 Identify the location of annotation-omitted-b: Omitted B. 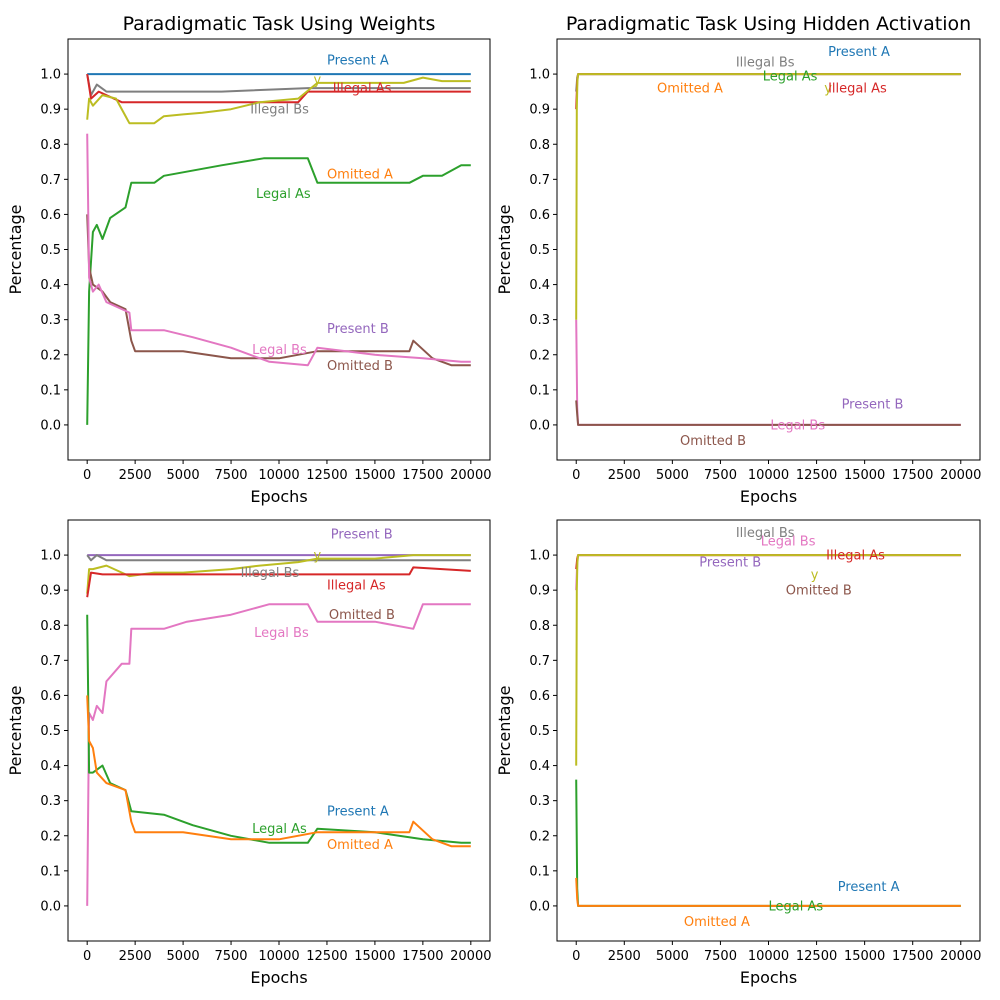
(362, 615).